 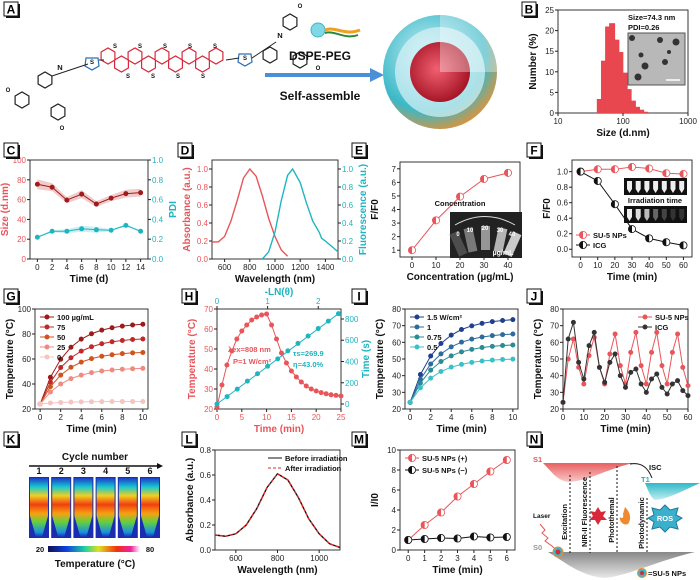 What do you see at coordinates (580, 265) in the screenshot?
I see `x-tick-label: 0` at bounding box center [580, 265].